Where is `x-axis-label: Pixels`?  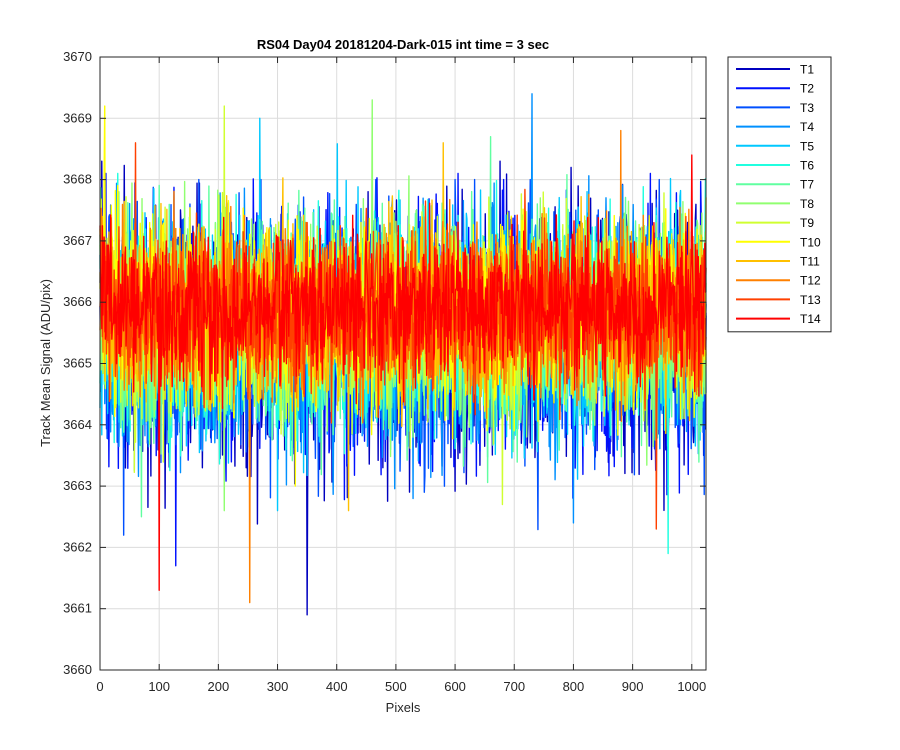
x-axis-label: Pixels is located at coordinates (403, 707).